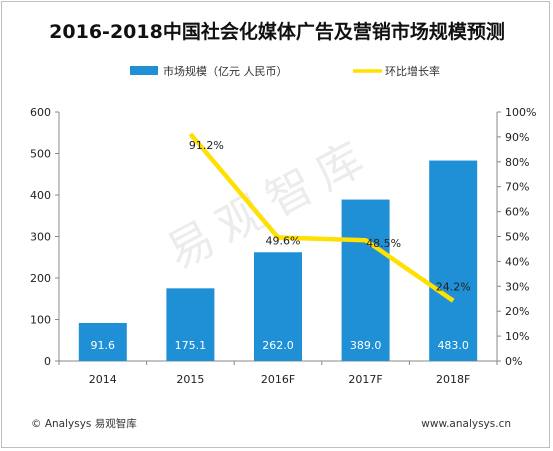 This screenshot has height=451, width=553. I want to click on y-right-tick-label: 10%, so click(517, 336).